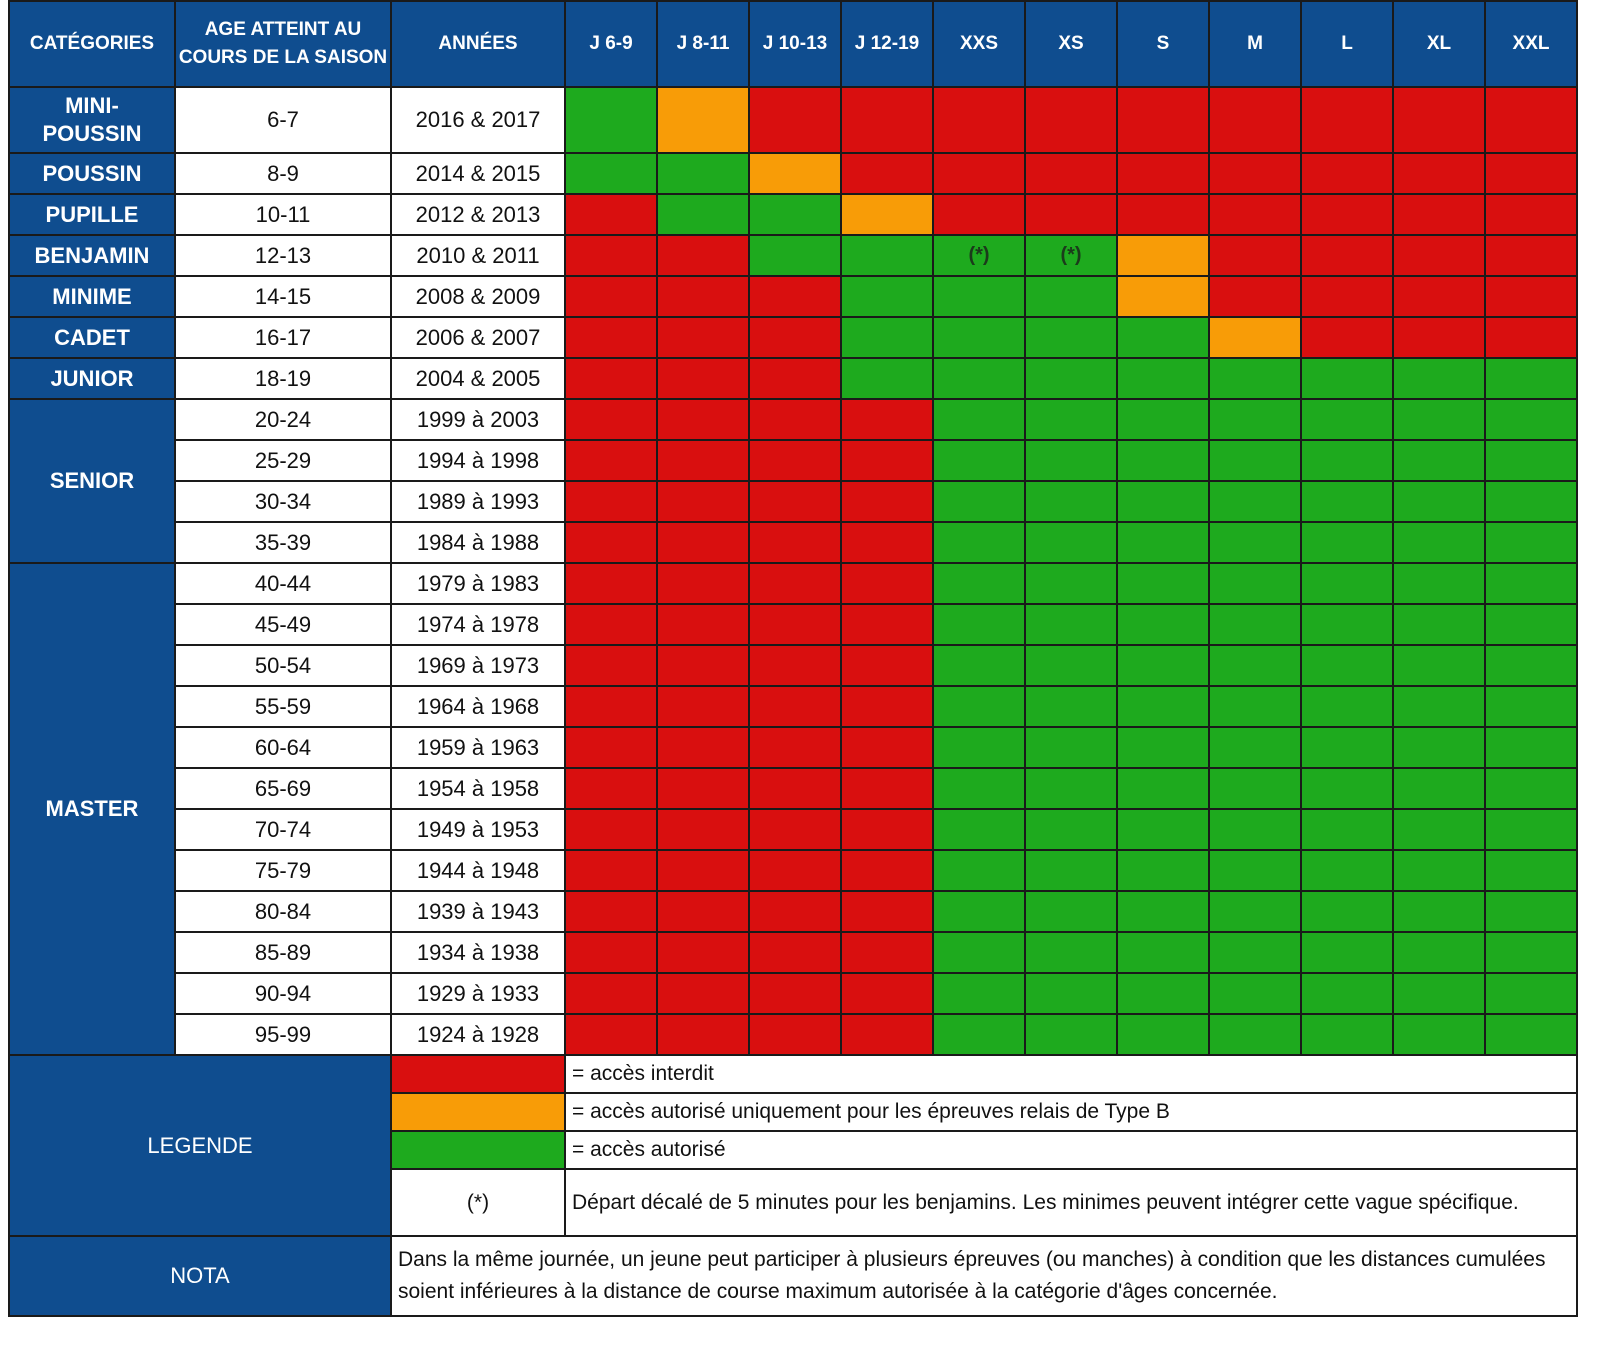 The height and width of the screenshot is (1345, 1600). I want to click on years-cell: 1999 à 2003, so click(478, 419).